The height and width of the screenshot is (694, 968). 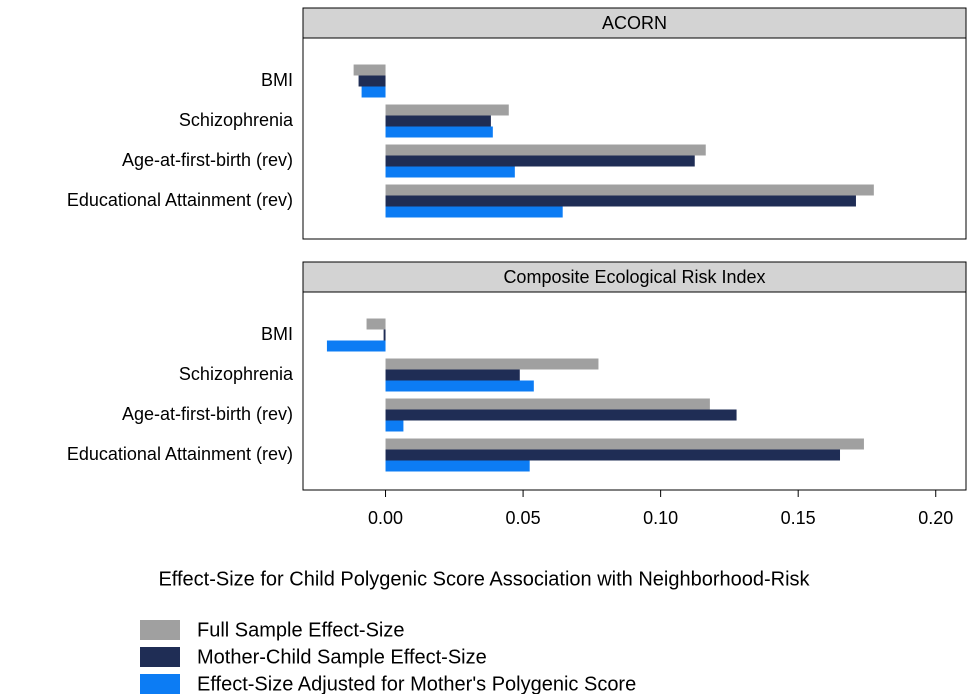 What do you see at coordinates (301, 630) in the screenshot?
I see `legend-label: Full Sample Effect-Size` at bounding box center [301, 630].